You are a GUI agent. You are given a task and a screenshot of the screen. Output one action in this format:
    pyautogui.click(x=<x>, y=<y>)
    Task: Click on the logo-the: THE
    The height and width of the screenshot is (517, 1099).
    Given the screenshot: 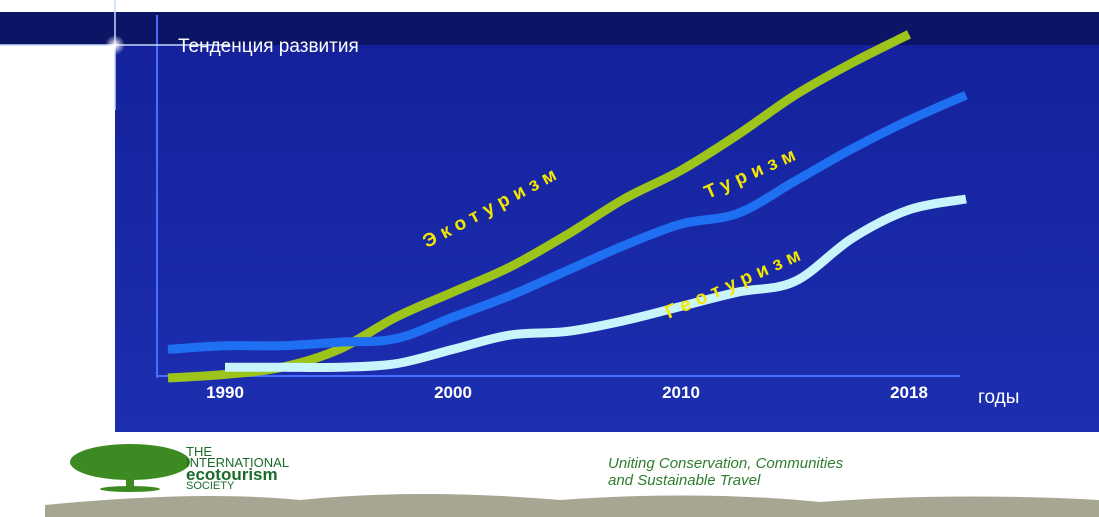 What is the action you would take?
    pyautogui.click(x=199, y=451)
    